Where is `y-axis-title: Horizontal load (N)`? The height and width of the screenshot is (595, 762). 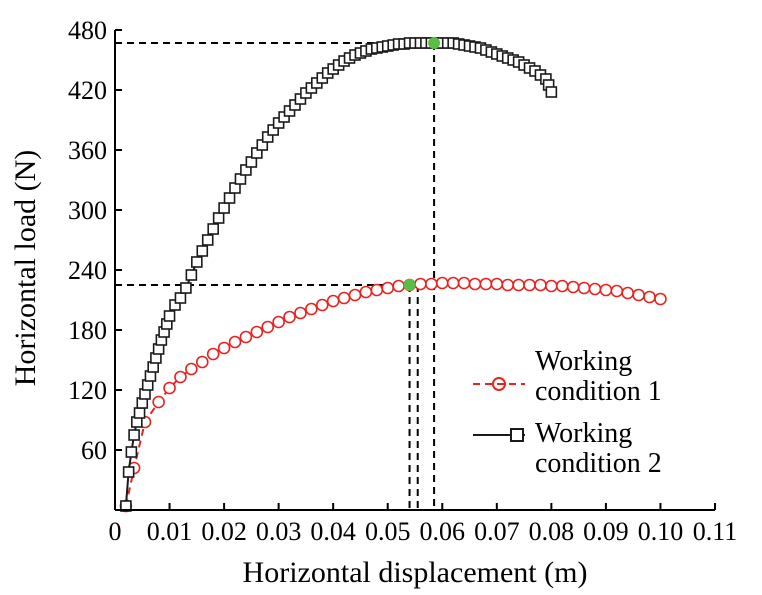 y-axis-title: Horizontal load (N) is located at coordinates (25, 268).